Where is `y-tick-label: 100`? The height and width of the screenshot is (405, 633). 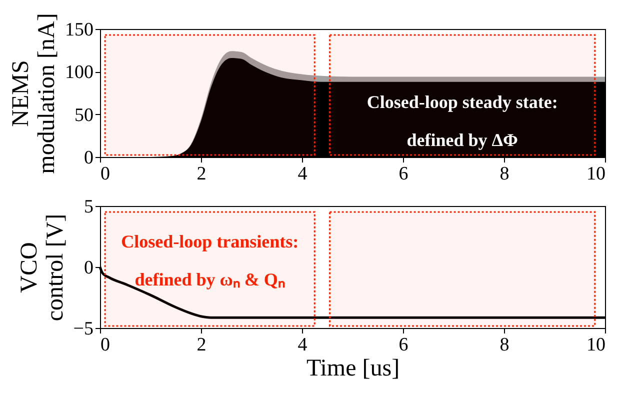
y-tick-label: 100 is located at coordinates (79, 73).